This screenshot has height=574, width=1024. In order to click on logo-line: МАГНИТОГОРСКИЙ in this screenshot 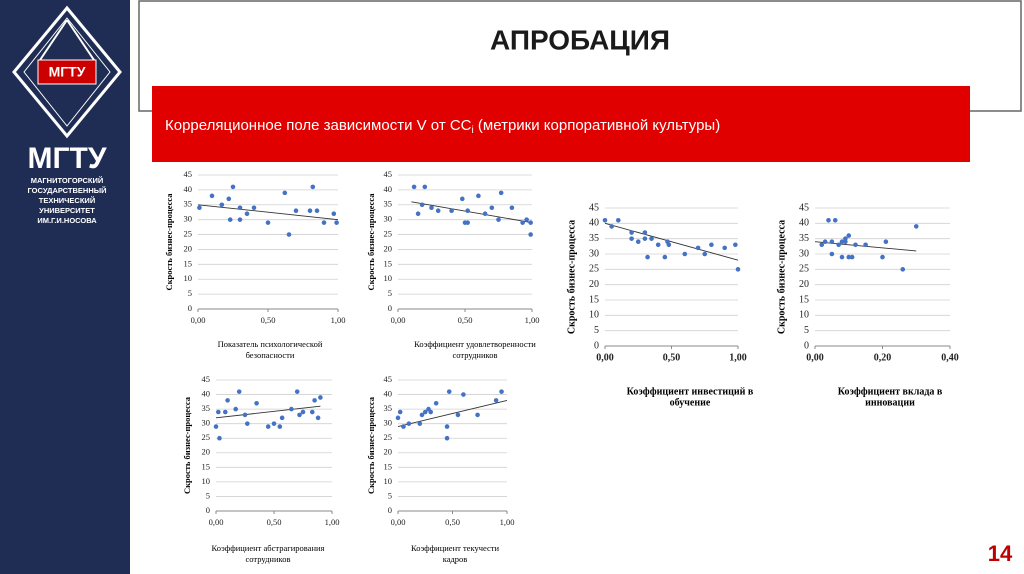, I will do `click(67, 180)`.